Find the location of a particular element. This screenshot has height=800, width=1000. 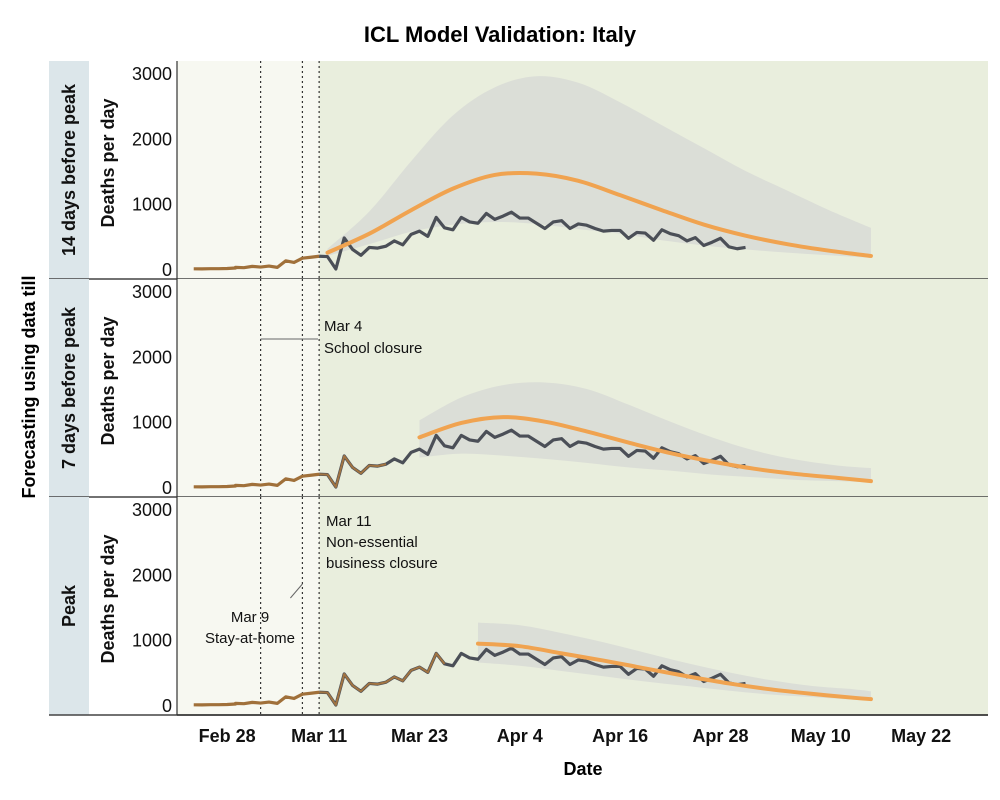

x-tick-label: Mar 11 is located at coordinates (319, 736).